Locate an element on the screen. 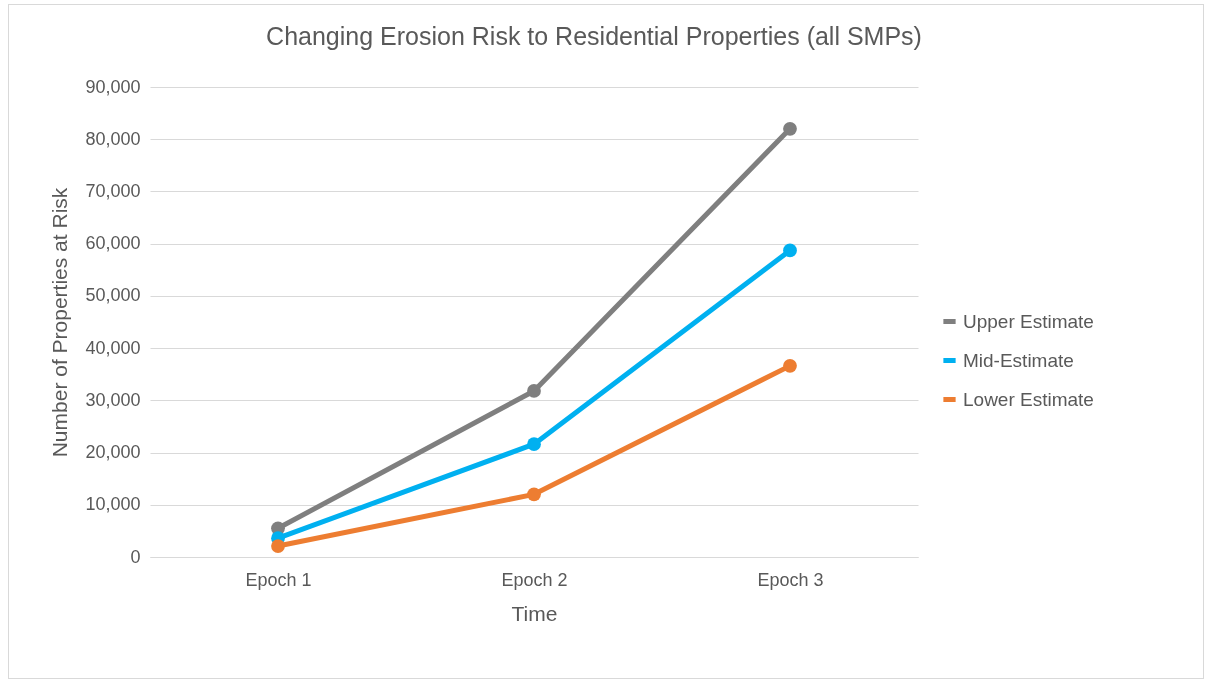 The width and height of the screenshot is (1211, 683). x-tick-label: Epoch 2 is located at coordinates (534, 579).